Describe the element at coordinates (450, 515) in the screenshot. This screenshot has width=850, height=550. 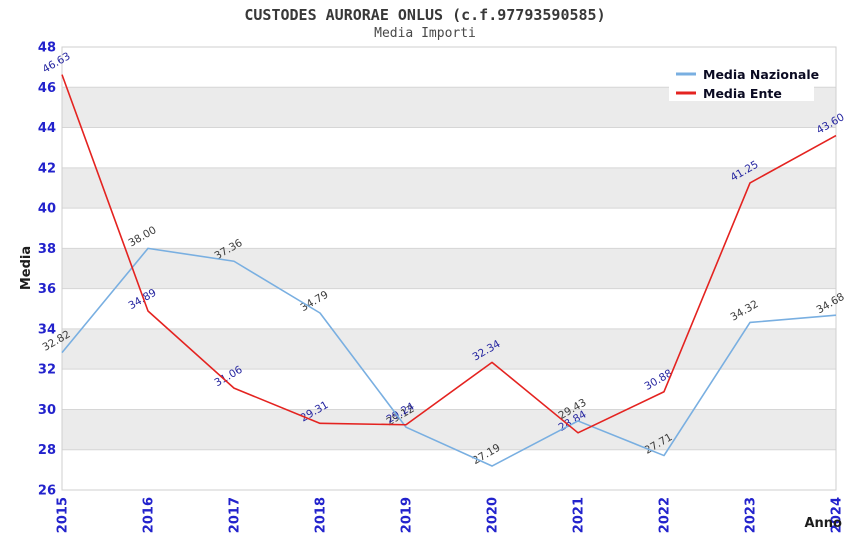
I see `x-axis-ticks: 2015 2016 2017 2018 2019 2020 2021 2022 2023 2024` at that location.